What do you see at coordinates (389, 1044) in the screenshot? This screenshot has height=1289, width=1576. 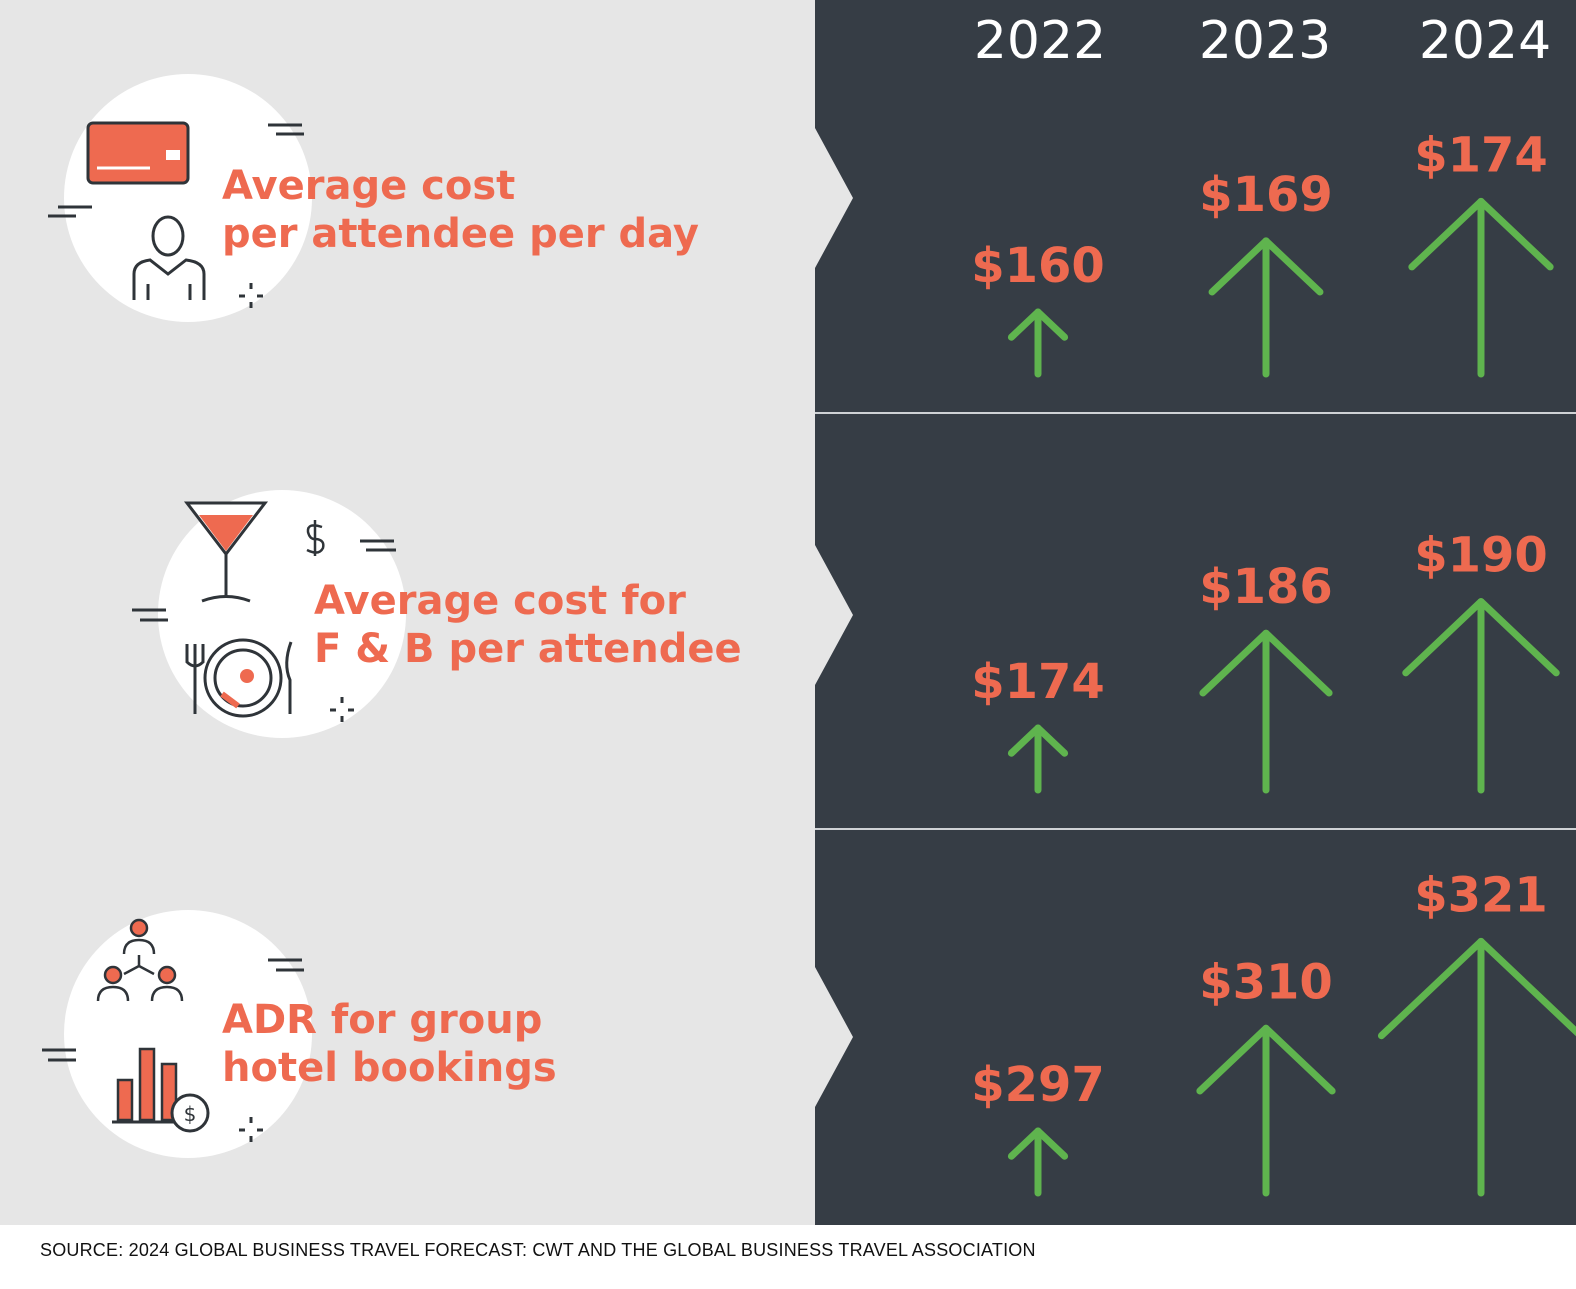 I see `metric-label-adr-group-hotel: ADR for group hotel bookings` at bounding box center [389, 1044].